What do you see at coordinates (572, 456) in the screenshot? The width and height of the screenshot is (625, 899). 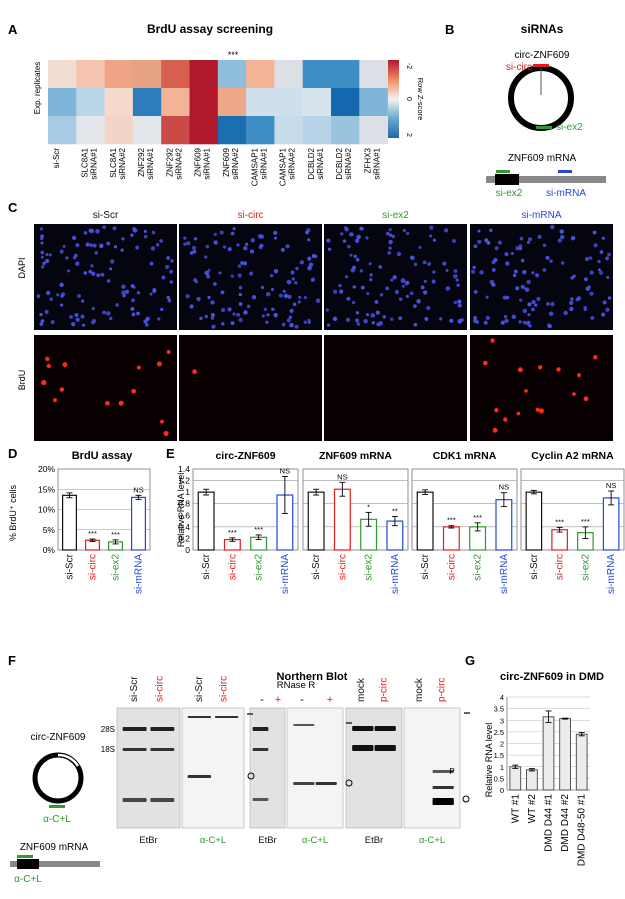 I see `rna-chart-title: Cyclin A2 mRNA` at bounding box center [572, 456].